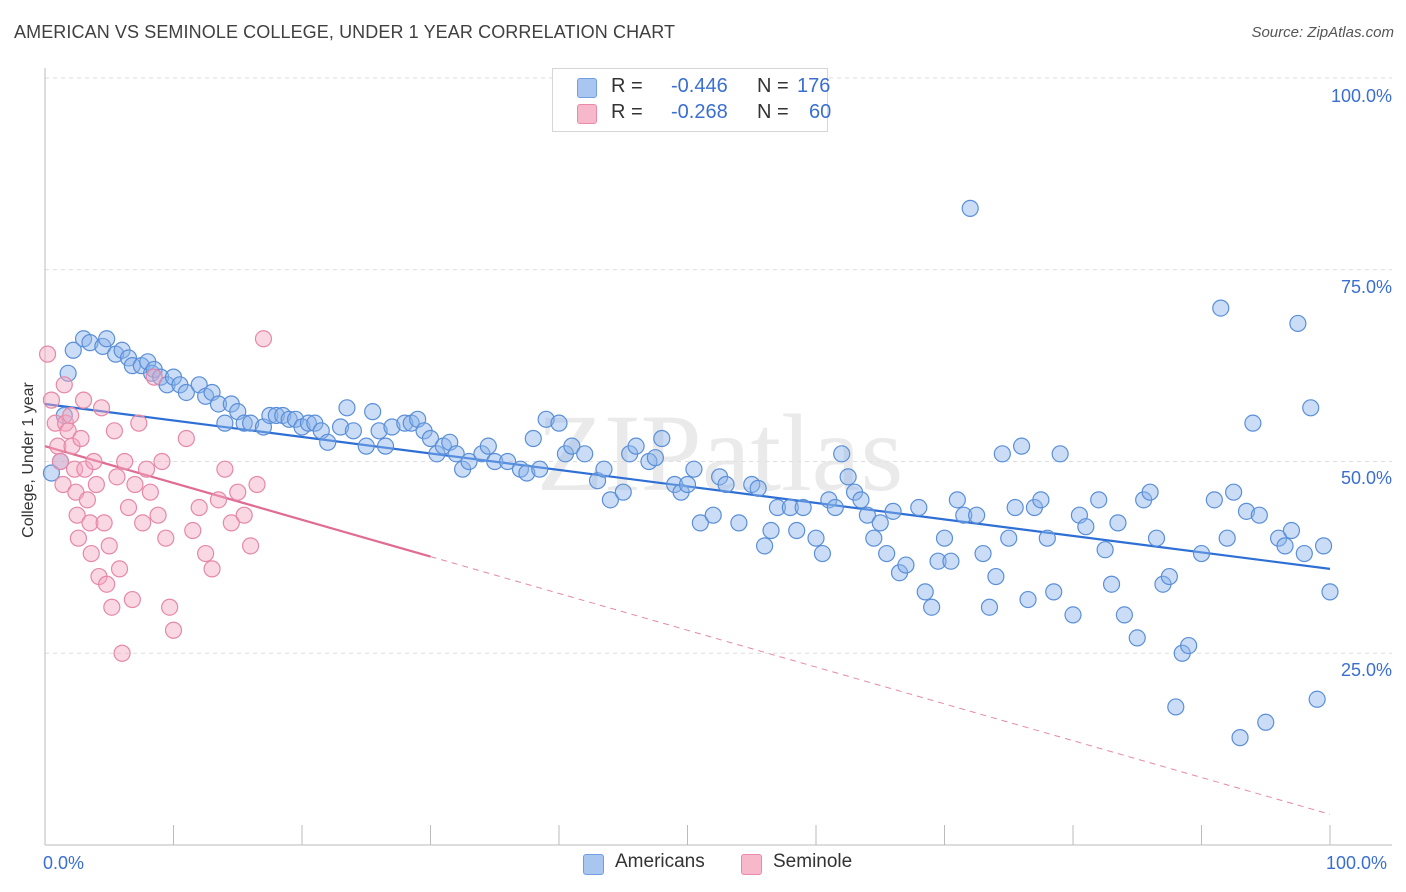  I want to click on y-tick-label-25: 25.0%, so click(1366, 670).